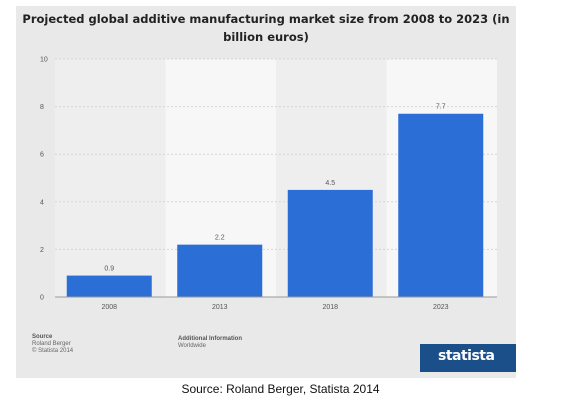  I want to click on x-tick-label: 2023, so click(441, 307).